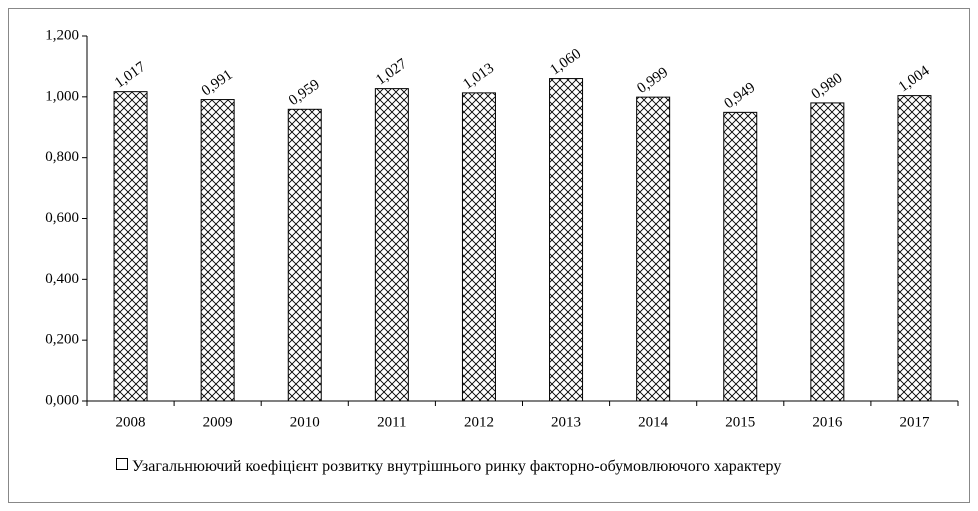 The height and width of the screenshot is (511, 978). Describe the element at coordinates (131, 422) in the screenshot. I see `x-tick-label: 2008` at that location.